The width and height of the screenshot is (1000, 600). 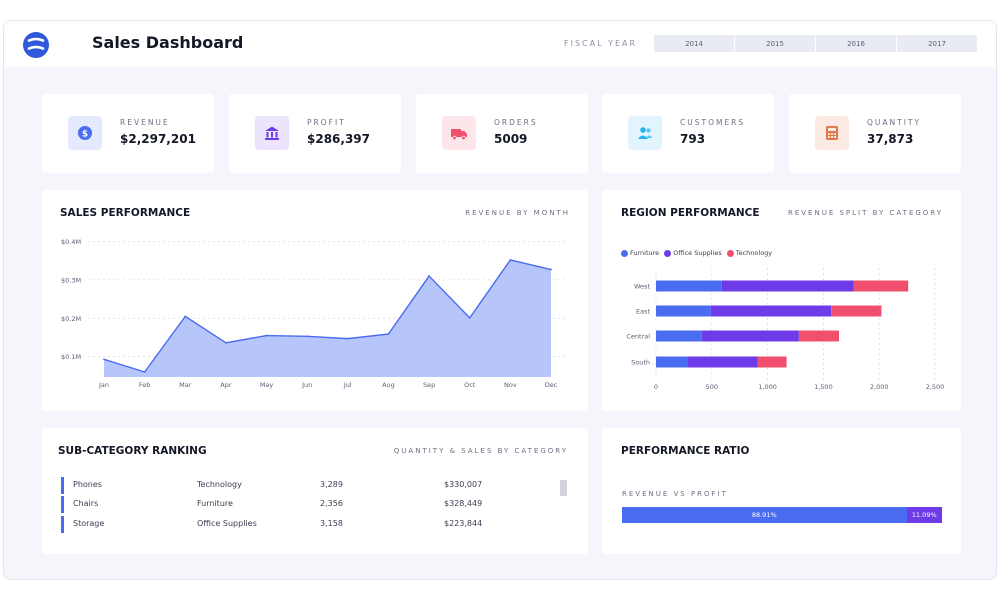 I want to click on x-tick-label: Dec, so click(x=551, y=385).